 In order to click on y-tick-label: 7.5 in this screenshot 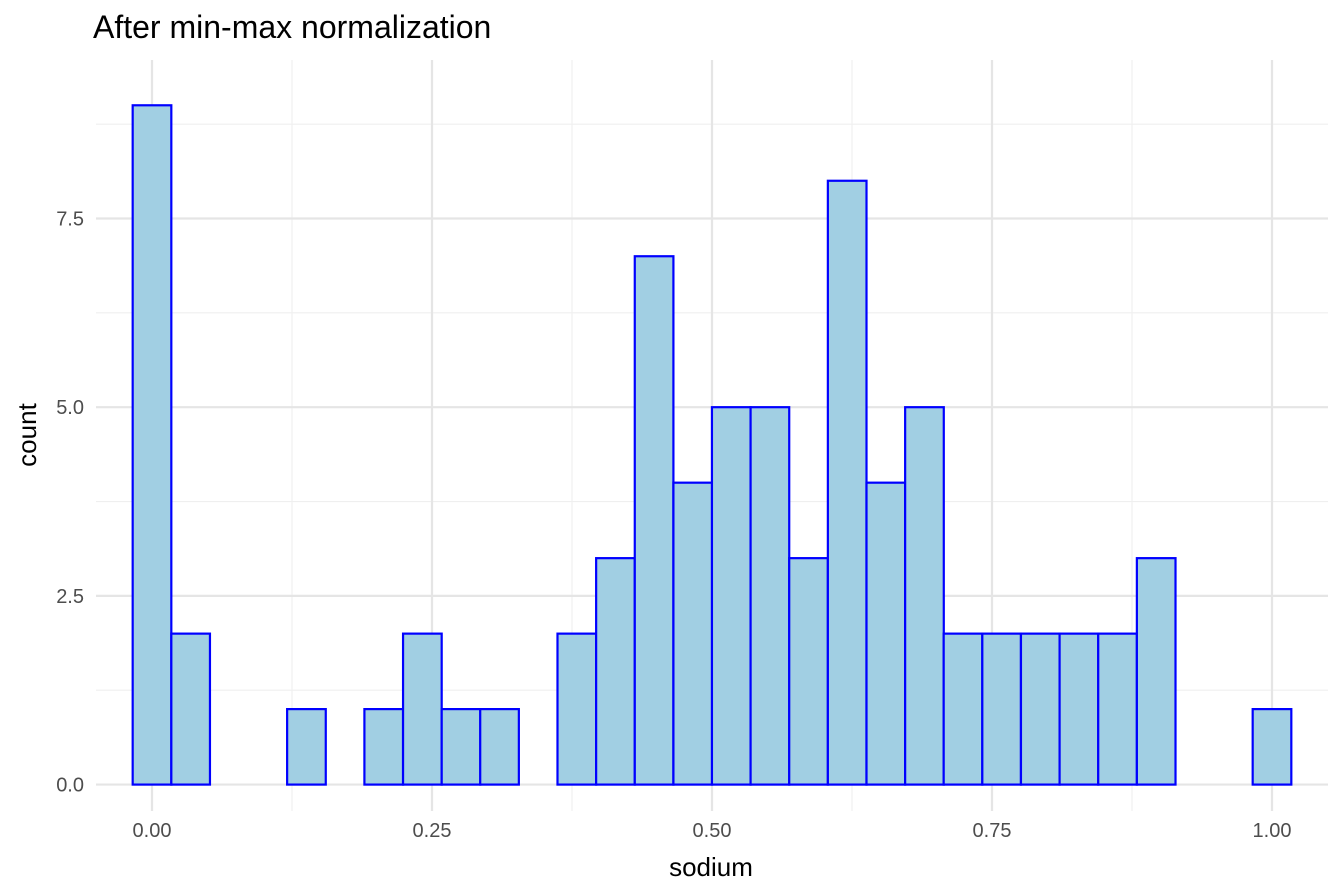, I will do `click(70, 220)`.